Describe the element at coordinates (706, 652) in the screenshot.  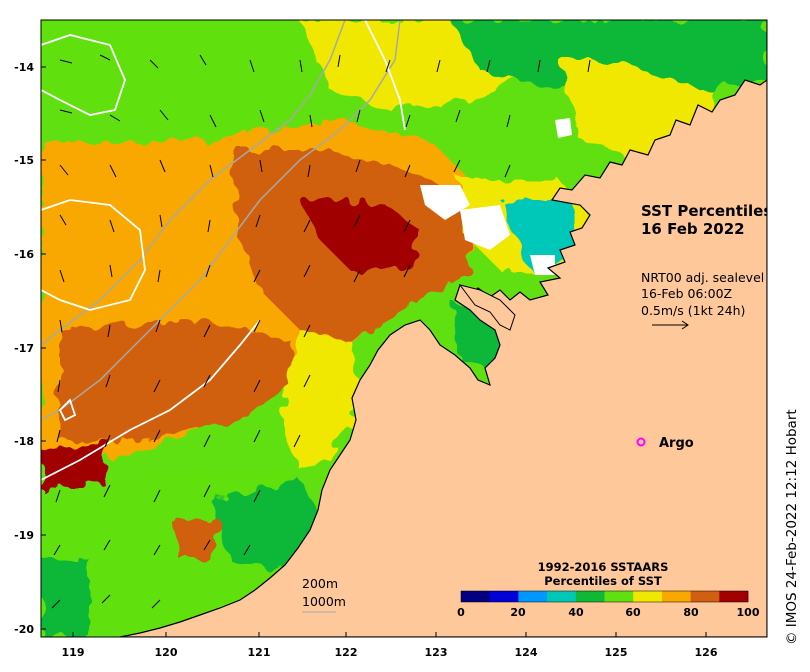
I see `lon-tick-126: 126` at that location.